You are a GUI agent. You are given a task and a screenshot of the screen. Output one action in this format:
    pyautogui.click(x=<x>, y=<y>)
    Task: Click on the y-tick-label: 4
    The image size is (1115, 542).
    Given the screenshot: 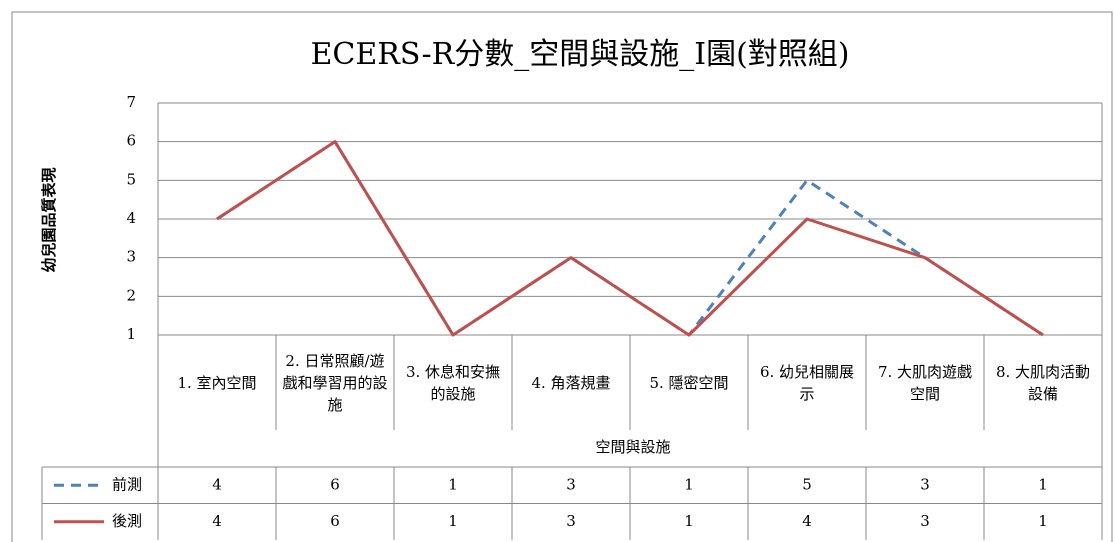 What is the action you would take?
    pyautogui.click(x=131, y=218)
    